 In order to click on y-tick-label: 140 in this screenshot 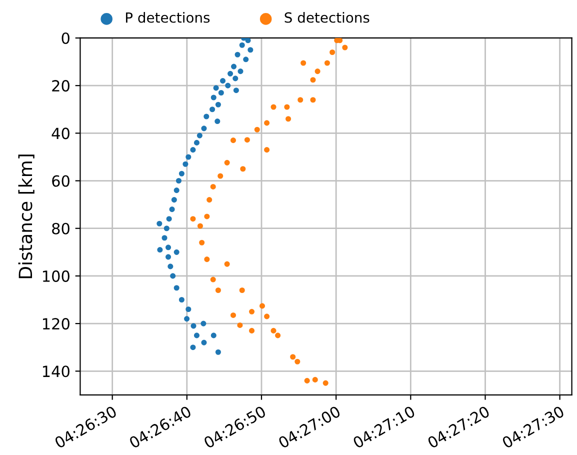, I will do `click(56, 372)`.